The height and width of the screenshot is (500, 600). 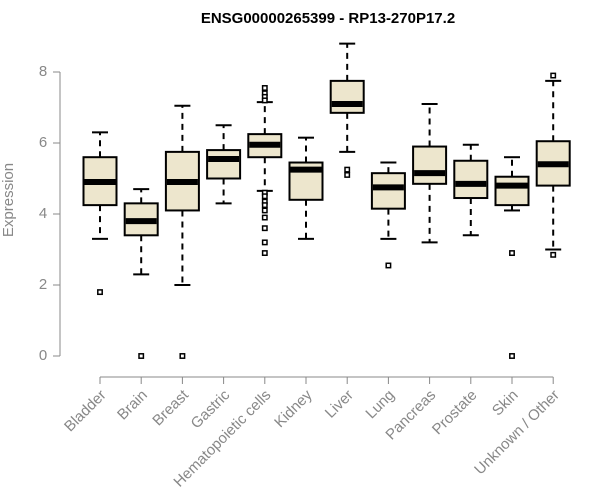 What do you see at coordinates (293, 408) in the screenshot?
I see `x-tick-label: Kidney` at bounding box center [293, 408].